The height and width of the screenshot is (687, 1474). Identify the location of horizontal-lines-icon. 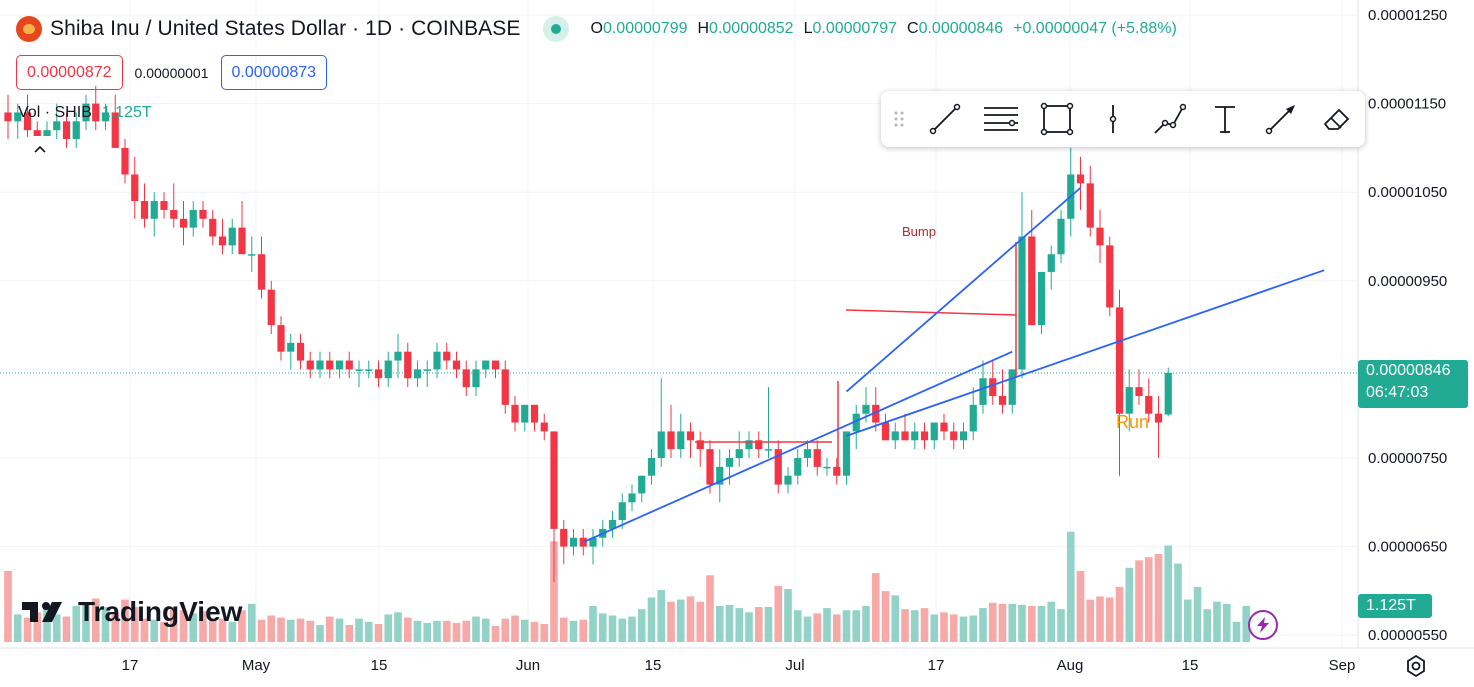
(1001, 119).